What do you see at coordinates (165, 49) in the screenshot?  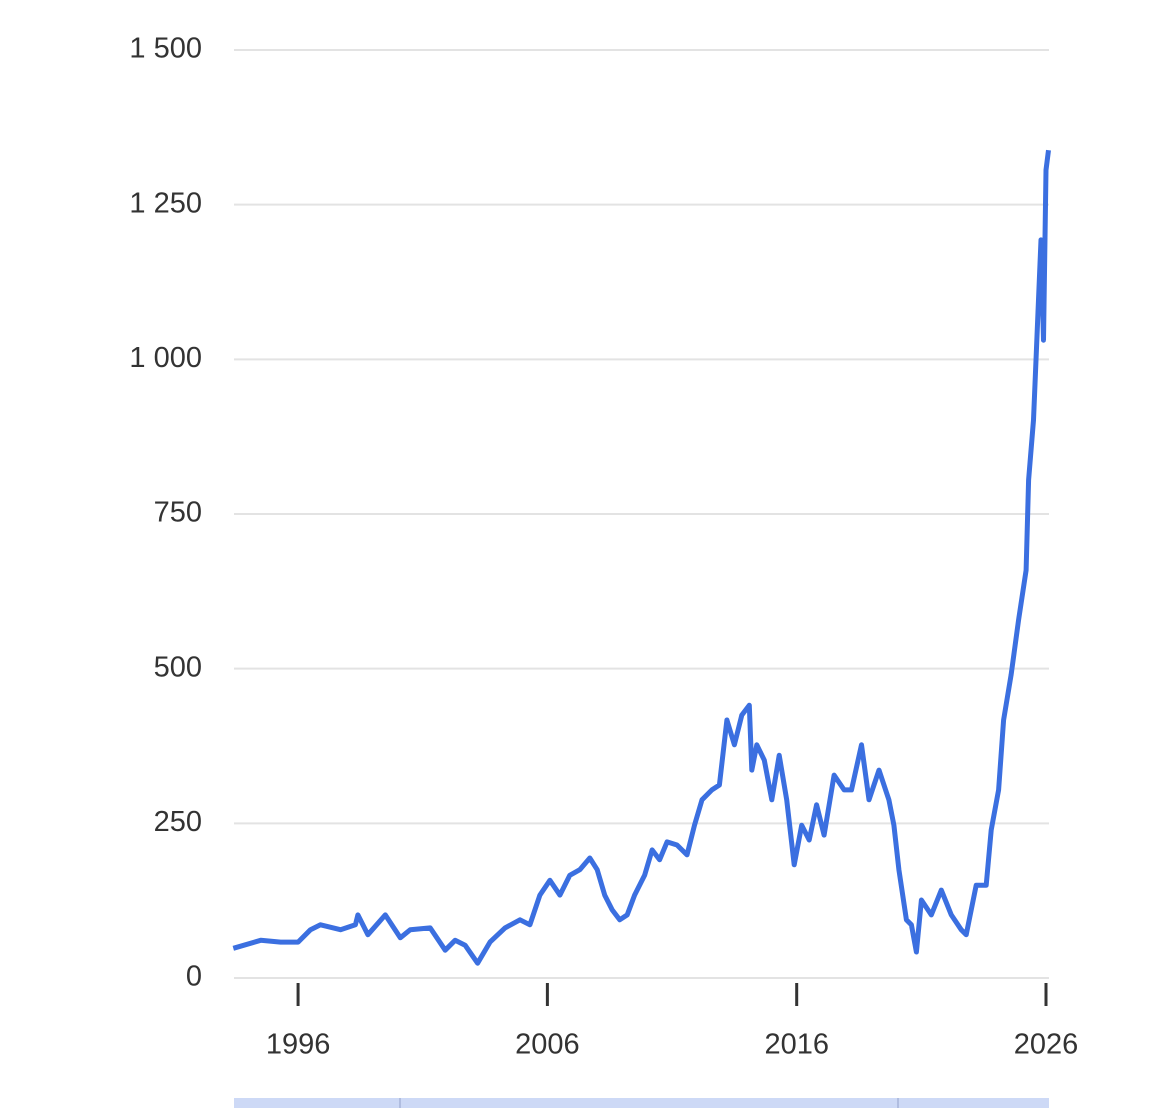 I see `y-tick-label: 1 500` at bounding box center [165, 49].